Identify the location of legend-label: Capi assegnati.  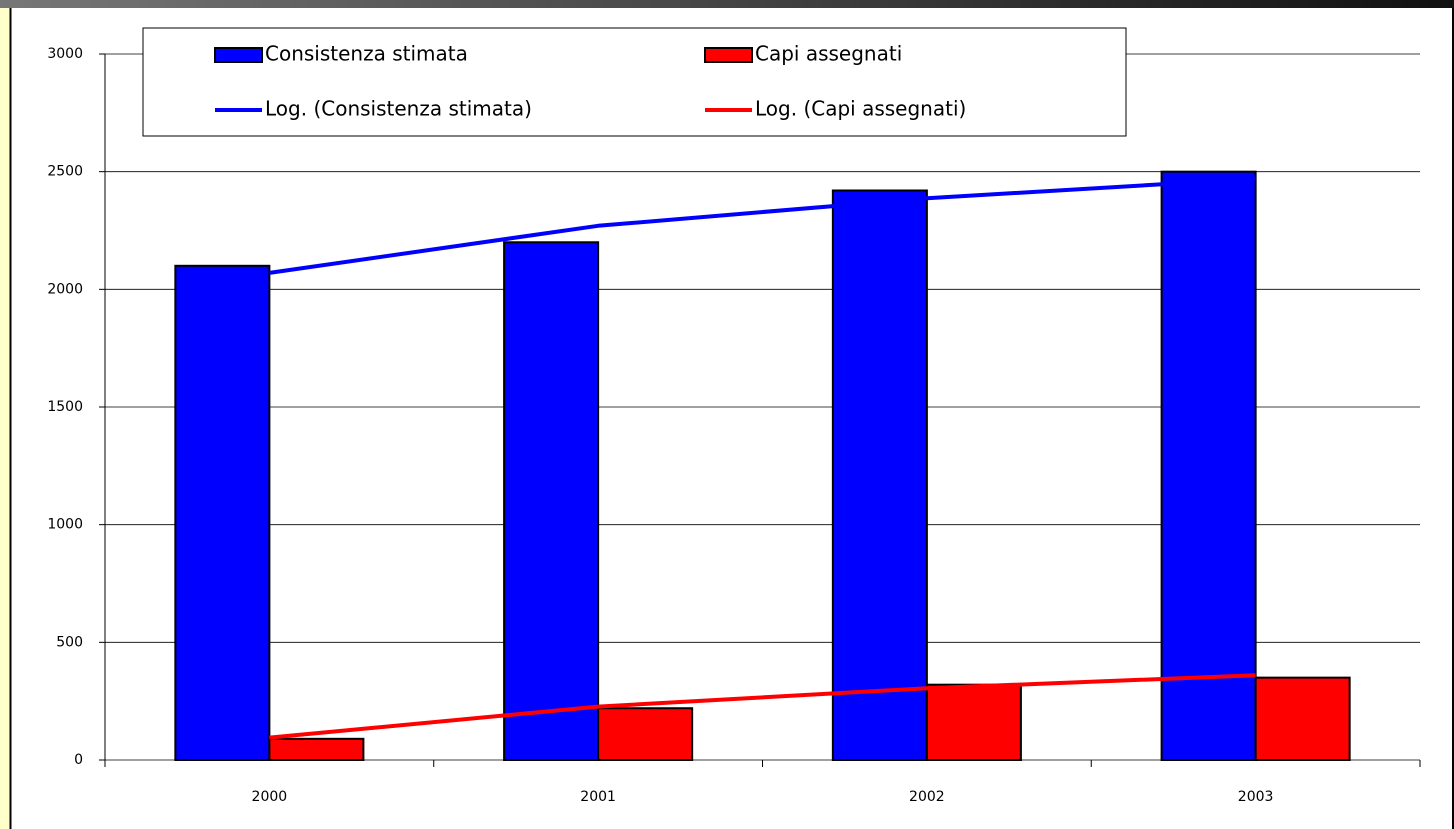
(828, 54).